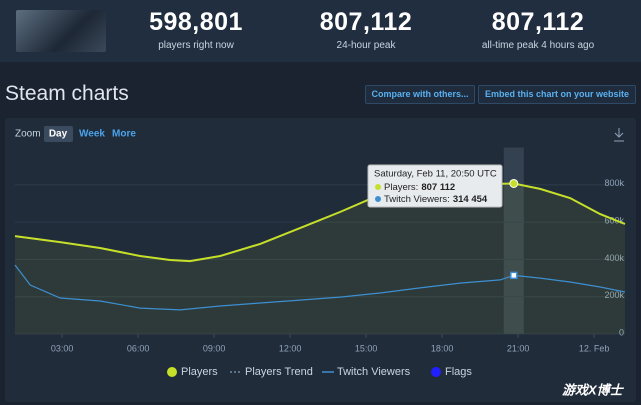  I want to click on stat-value: 598,801, so click(196, 22).